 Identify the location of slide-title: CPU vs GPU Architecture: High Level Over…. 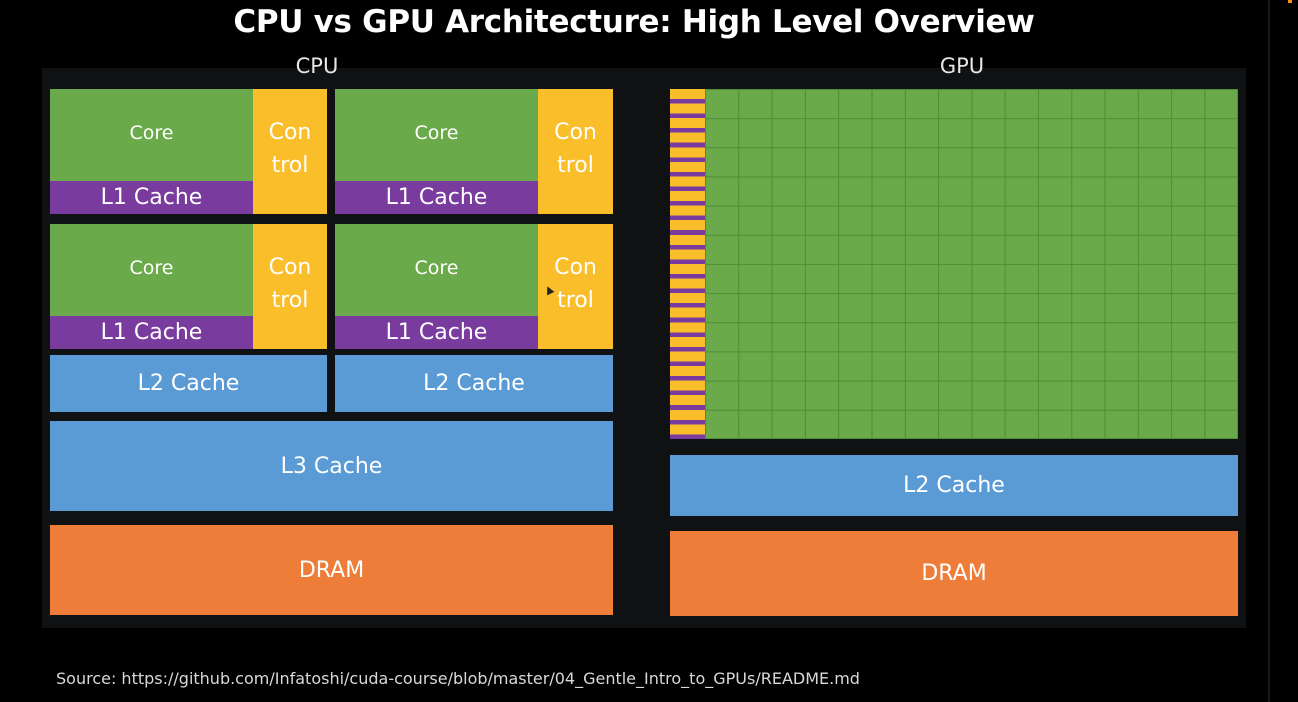
(634, 22).